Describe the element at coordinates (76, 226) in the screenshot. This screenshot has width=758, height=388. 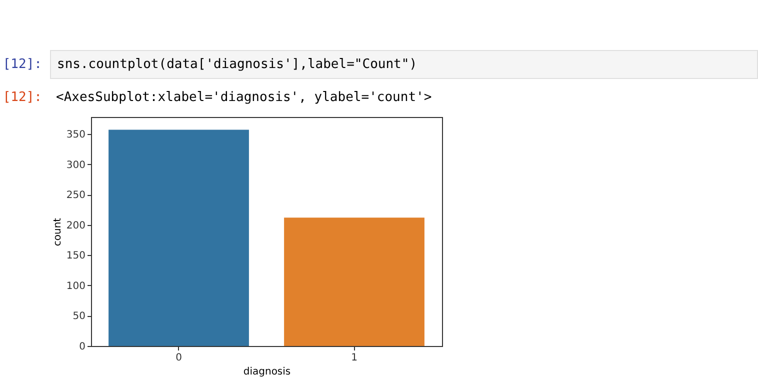
I see `y-tick-label: 200` at that location.